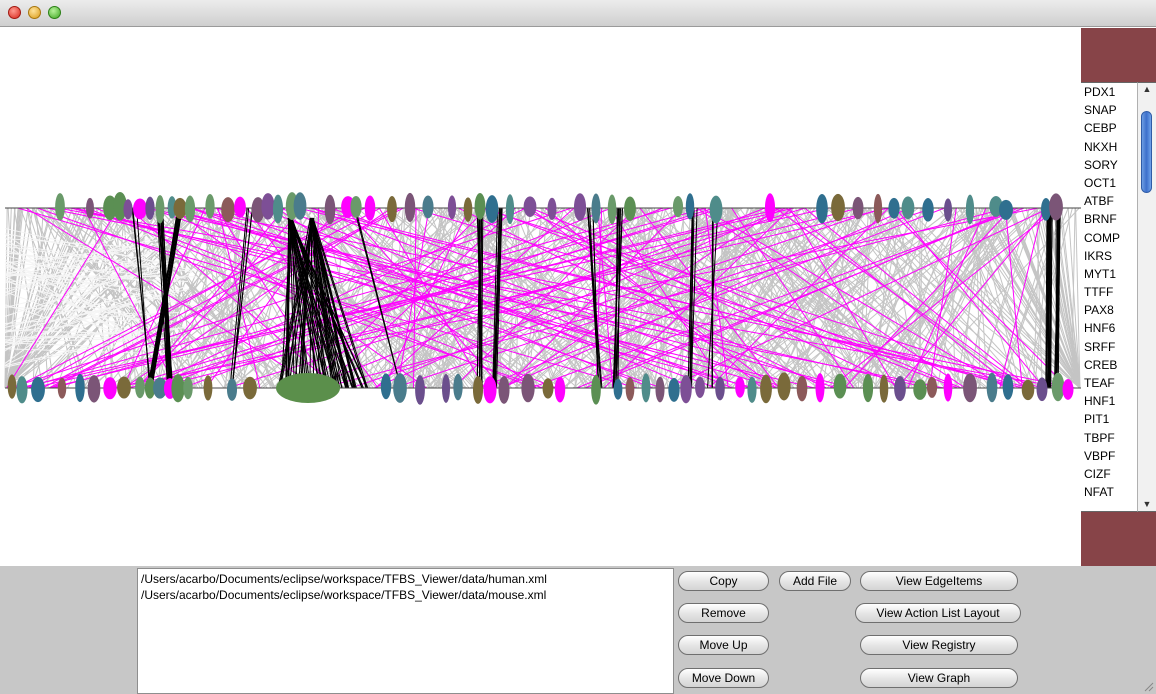 Image resolution: width=1156 pixels, height=694 pixels. I want to click on tf-list-item: PAX8, so click(1099, 310).